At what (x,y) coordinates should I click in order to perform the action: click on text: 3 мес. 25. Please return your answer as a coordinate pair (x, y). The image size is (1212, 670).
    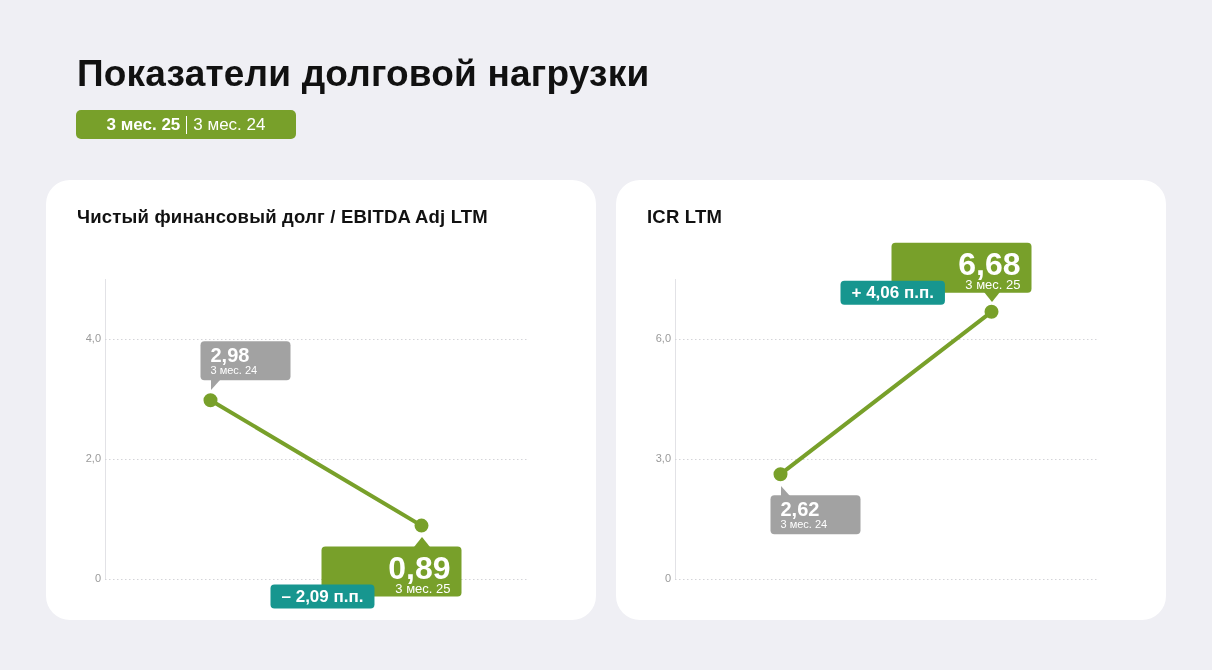
    Looking at the image, I should click on (143, 124).